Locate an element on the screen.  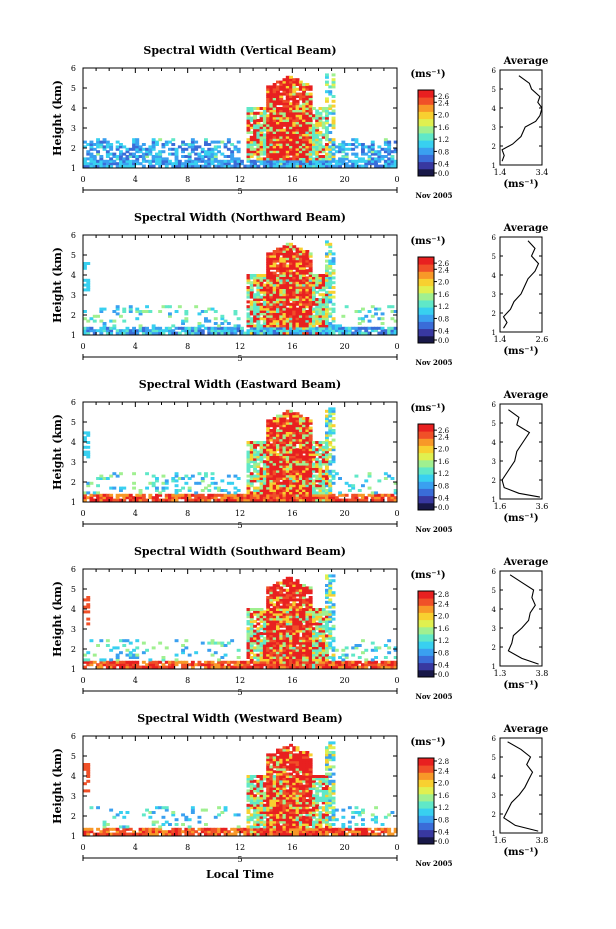
colorbar-swatch is located at coordinates (426, 268).